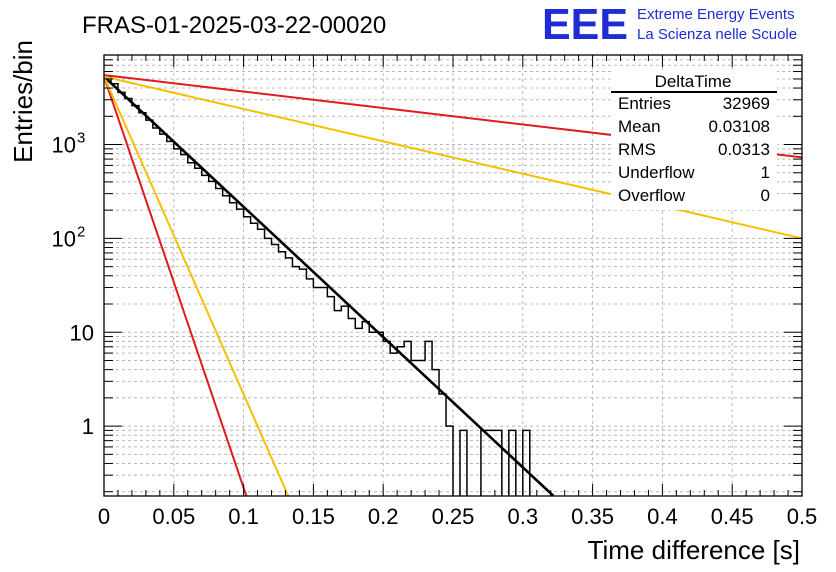 The image size is (836, 572). What do you see at coordinates (383, 516) in the screenshot?
I see `x-tick-label: 0.2` at bounding box center [383, 516].